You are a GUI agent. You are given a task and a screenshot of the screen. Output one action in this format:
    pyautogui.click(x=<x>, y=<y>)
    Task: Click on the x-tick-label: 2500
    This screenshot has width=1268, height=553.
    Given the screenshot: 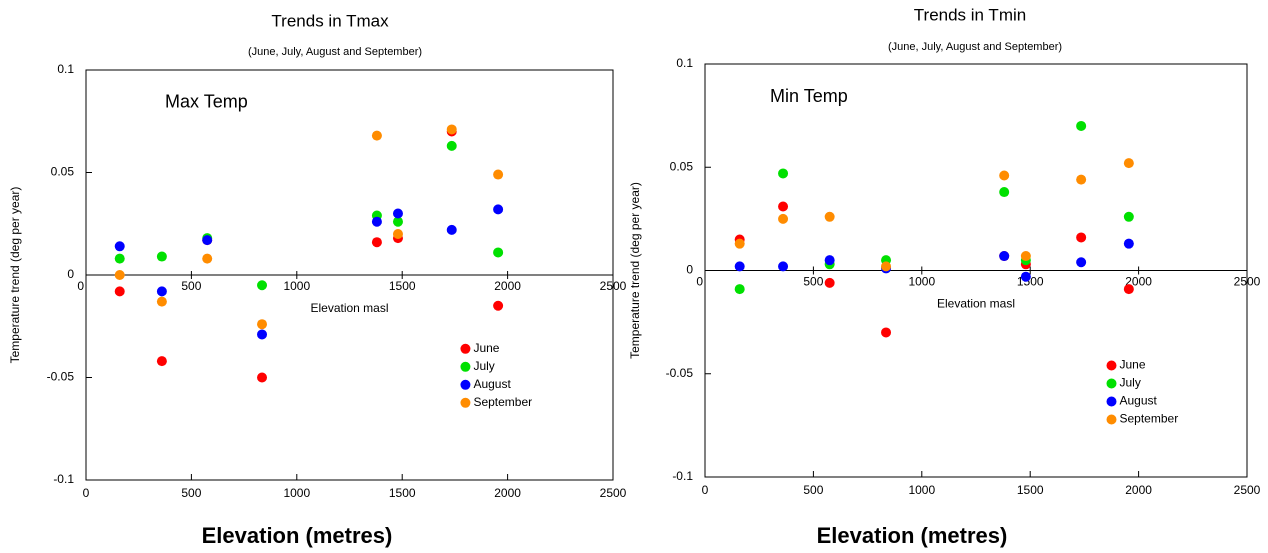 What is the action you would take?
    pyautogui.click(x=1247, y=490)
    